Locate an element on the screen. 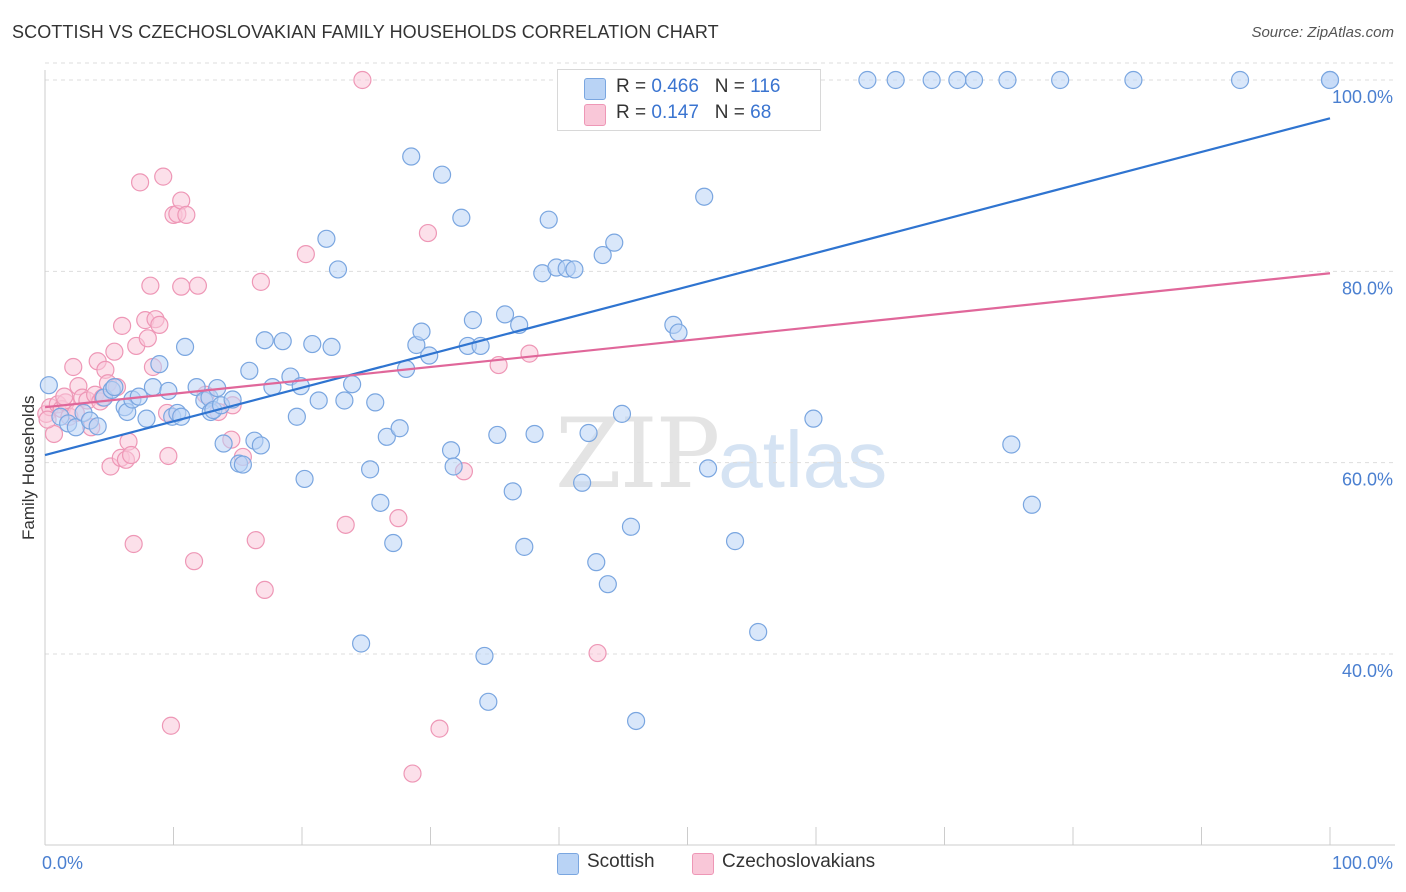 This screenshot has width=1406, height=892. legend-n-value-scottish: 116 is located at coordinates (765, 86).